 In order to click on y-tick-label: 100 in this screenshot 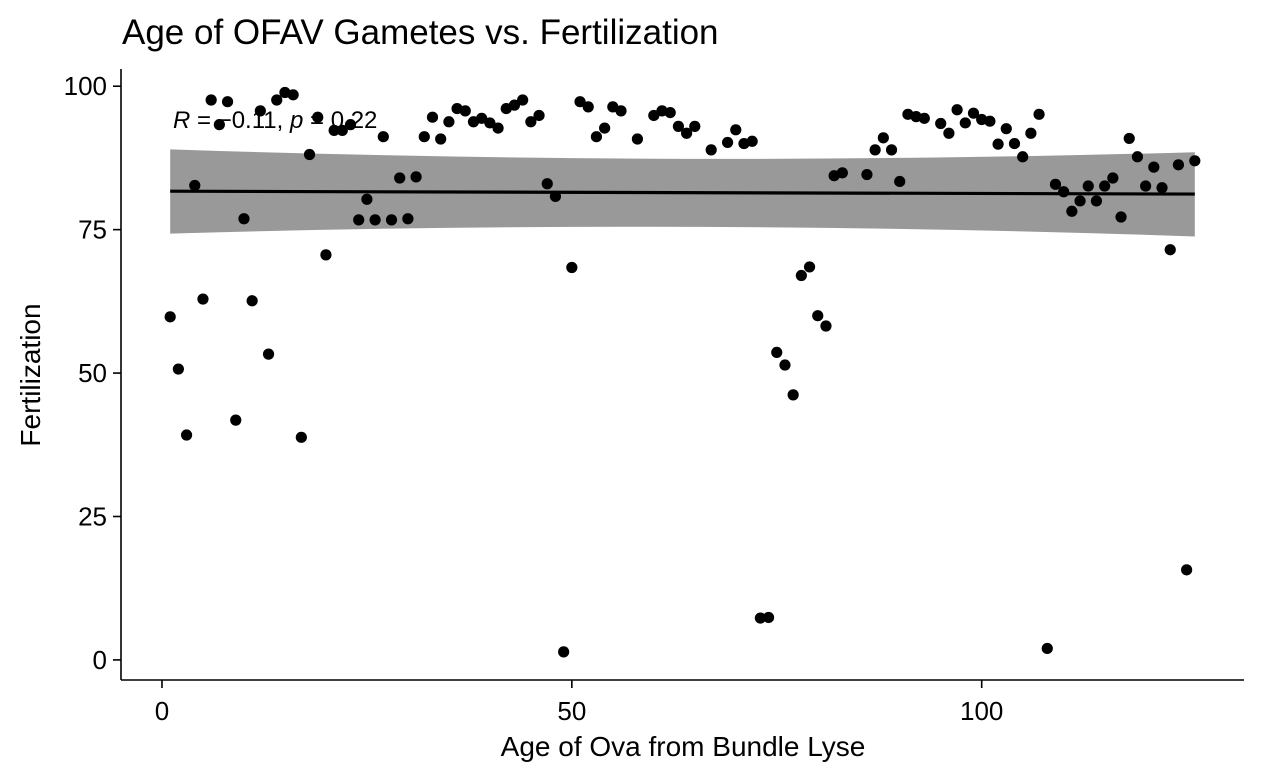, I will do `click(85, 86)`.